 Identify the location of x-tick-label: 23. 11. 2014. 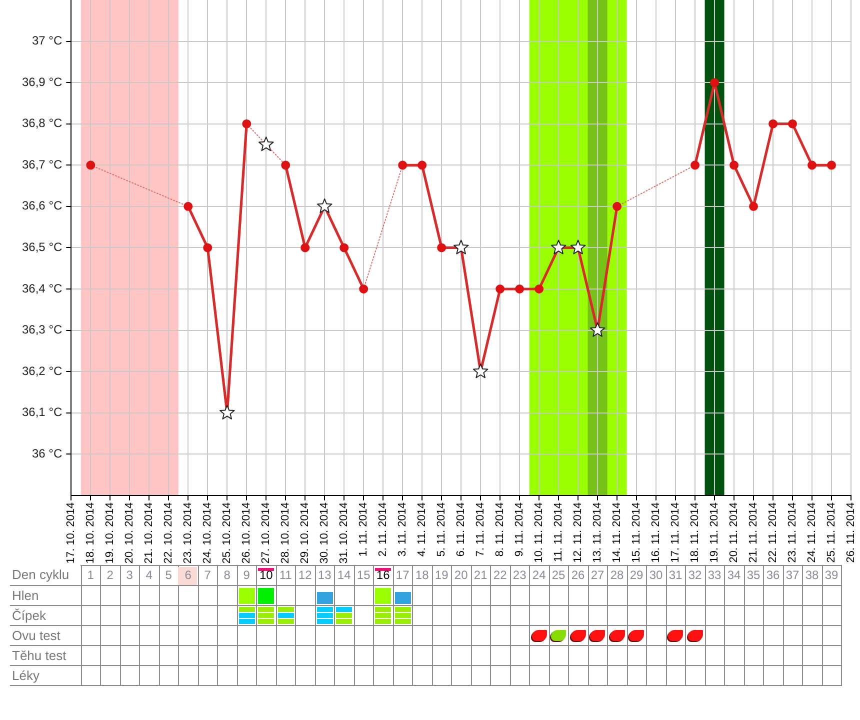
(792, 532).